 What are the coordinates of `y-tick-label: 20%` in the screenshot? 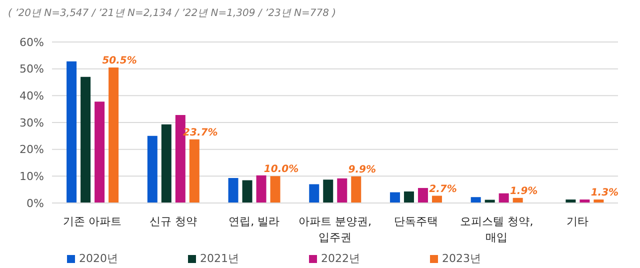 It's located at (32, 149).